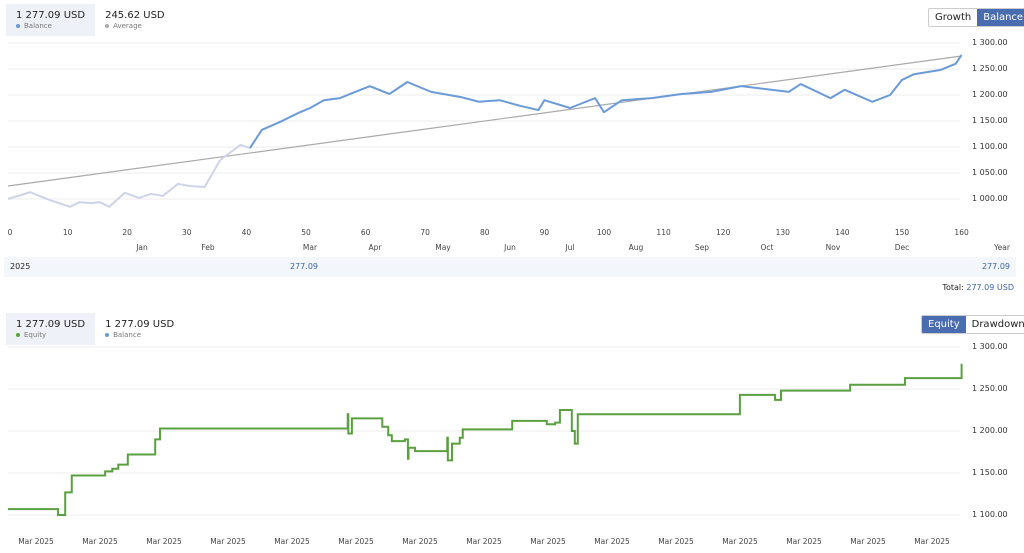 The image size is (1024, 553). What do you see at coordinates (51, 329) in the screenshot?
I see `legend-equity: 1 277.09 USD Equity` at bounding box center [51, 329].